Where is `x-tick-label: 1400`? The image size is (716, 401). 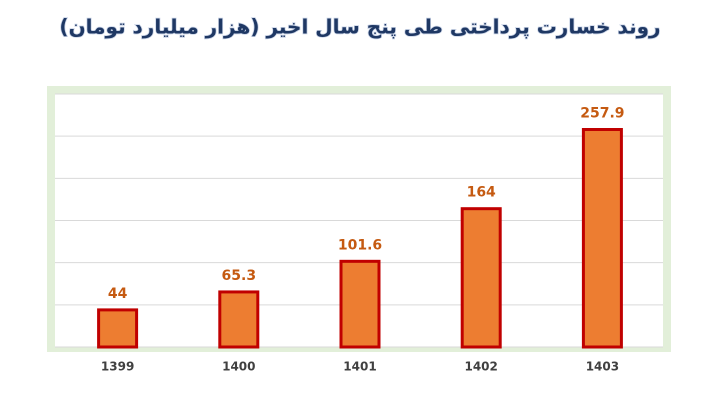
x-tick-label: 1400 is located at coordinates (238, 367).